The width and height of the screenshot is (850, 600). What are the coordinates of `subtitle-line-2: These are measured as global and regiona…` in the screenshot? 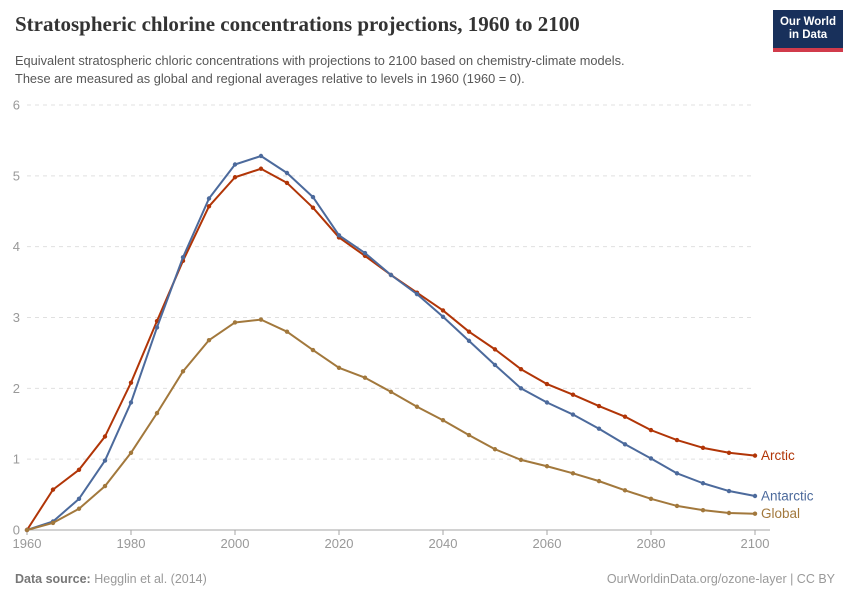 It's located at (270, 79).